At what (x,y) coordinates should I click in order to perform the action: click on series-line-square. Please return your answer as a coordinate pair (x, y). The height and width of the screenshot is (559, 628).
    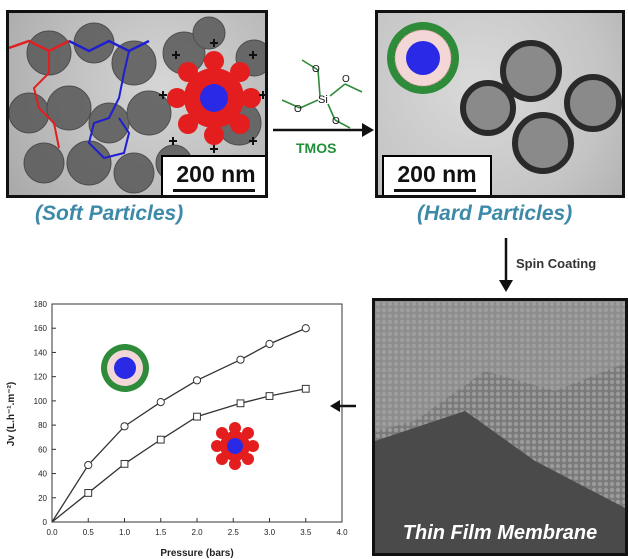
    Looking at the image, I should click on (178, 455).